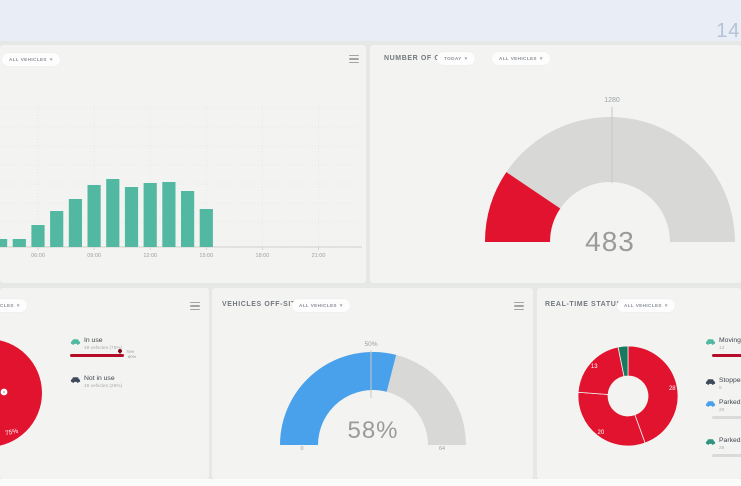 Image resolution: width=741 pixels, height=486 pixels. I want to click on x-axis-tick-label: 21:00, so click(319, 256).